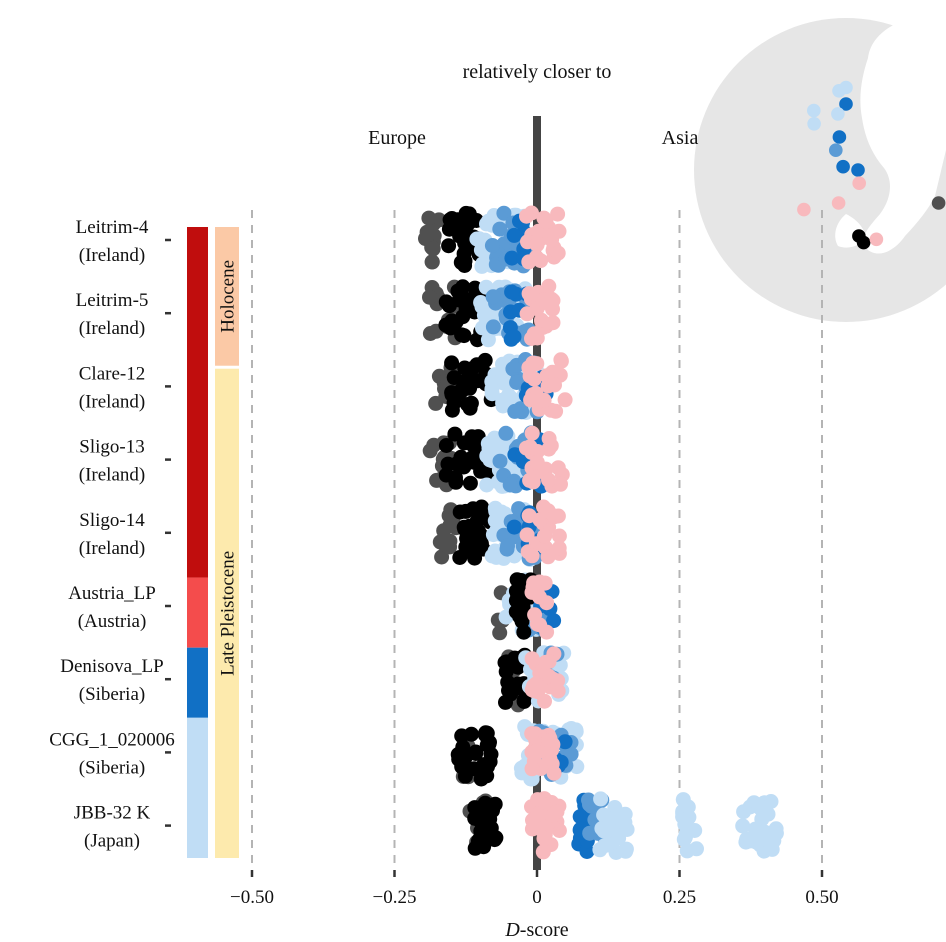  What do you see at coordinates (534, 889) in the screenshot?
I see `x-axis: −0.50 −0.25 0 0.25 0.50` at bounding box center [534, 889].